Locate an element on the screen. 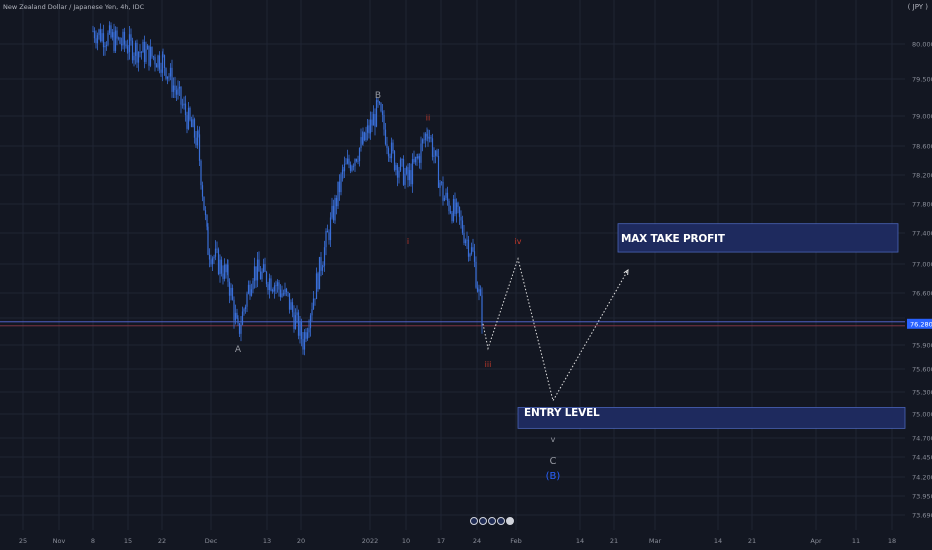 The image size is (932, 550). event-badges is located at coordinates (492, 521).